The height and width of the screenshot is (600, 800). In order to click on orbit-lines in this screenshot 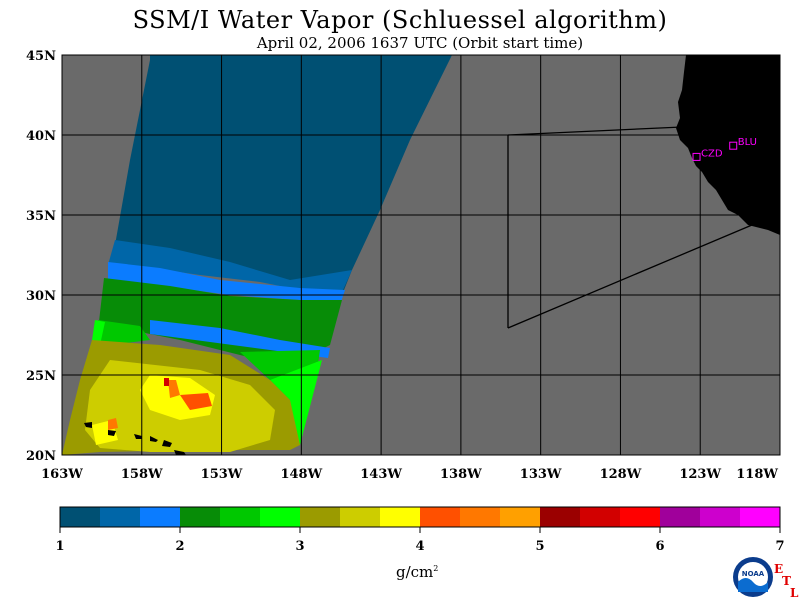, I will do `click(630, 227)`.